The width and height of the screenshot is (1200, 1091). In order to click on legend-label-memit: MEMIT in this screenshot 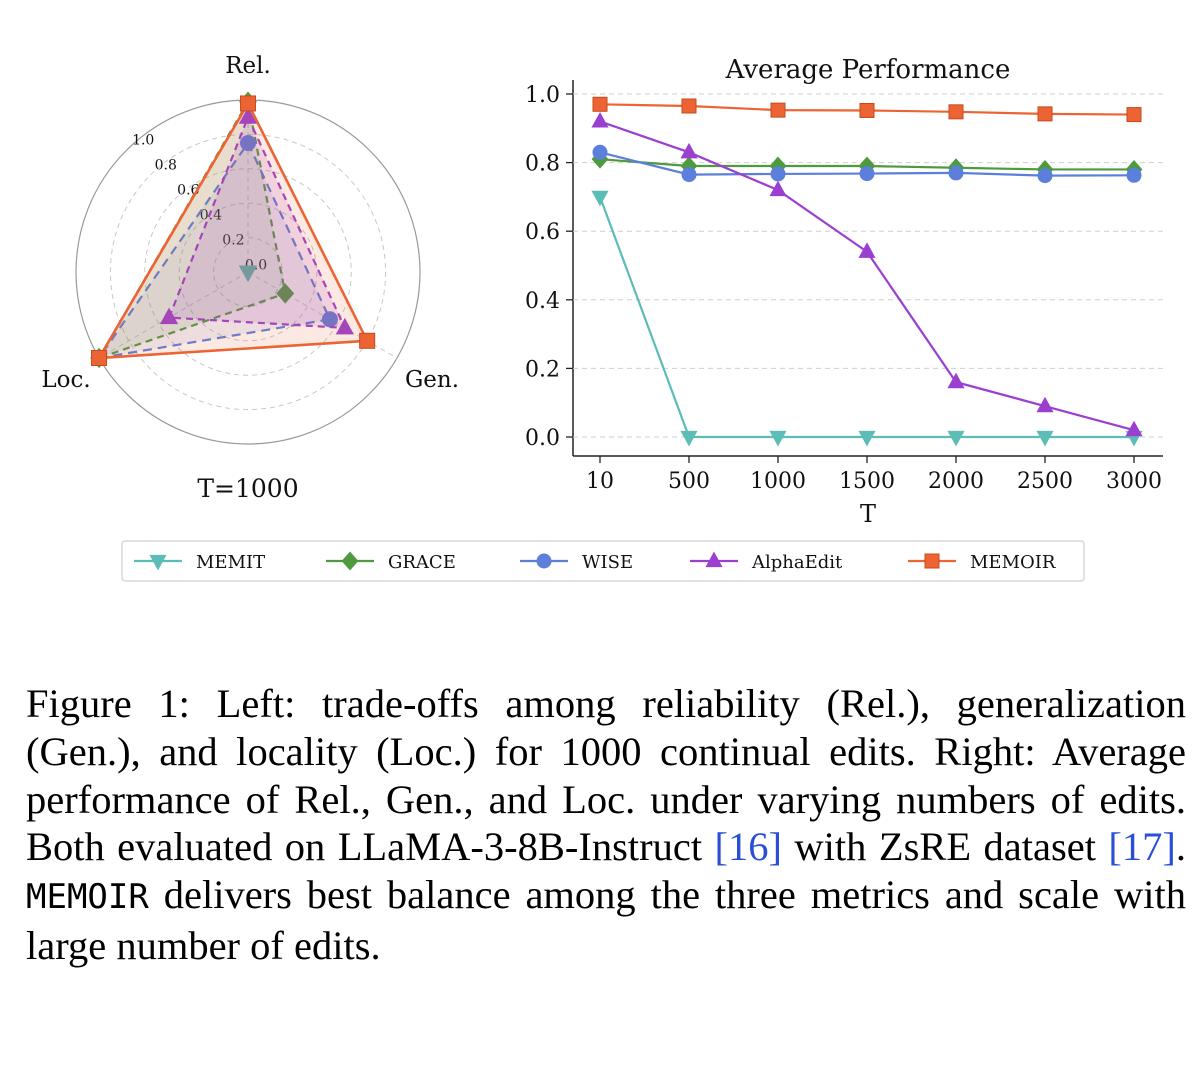, I will do `click(230, 562)`.